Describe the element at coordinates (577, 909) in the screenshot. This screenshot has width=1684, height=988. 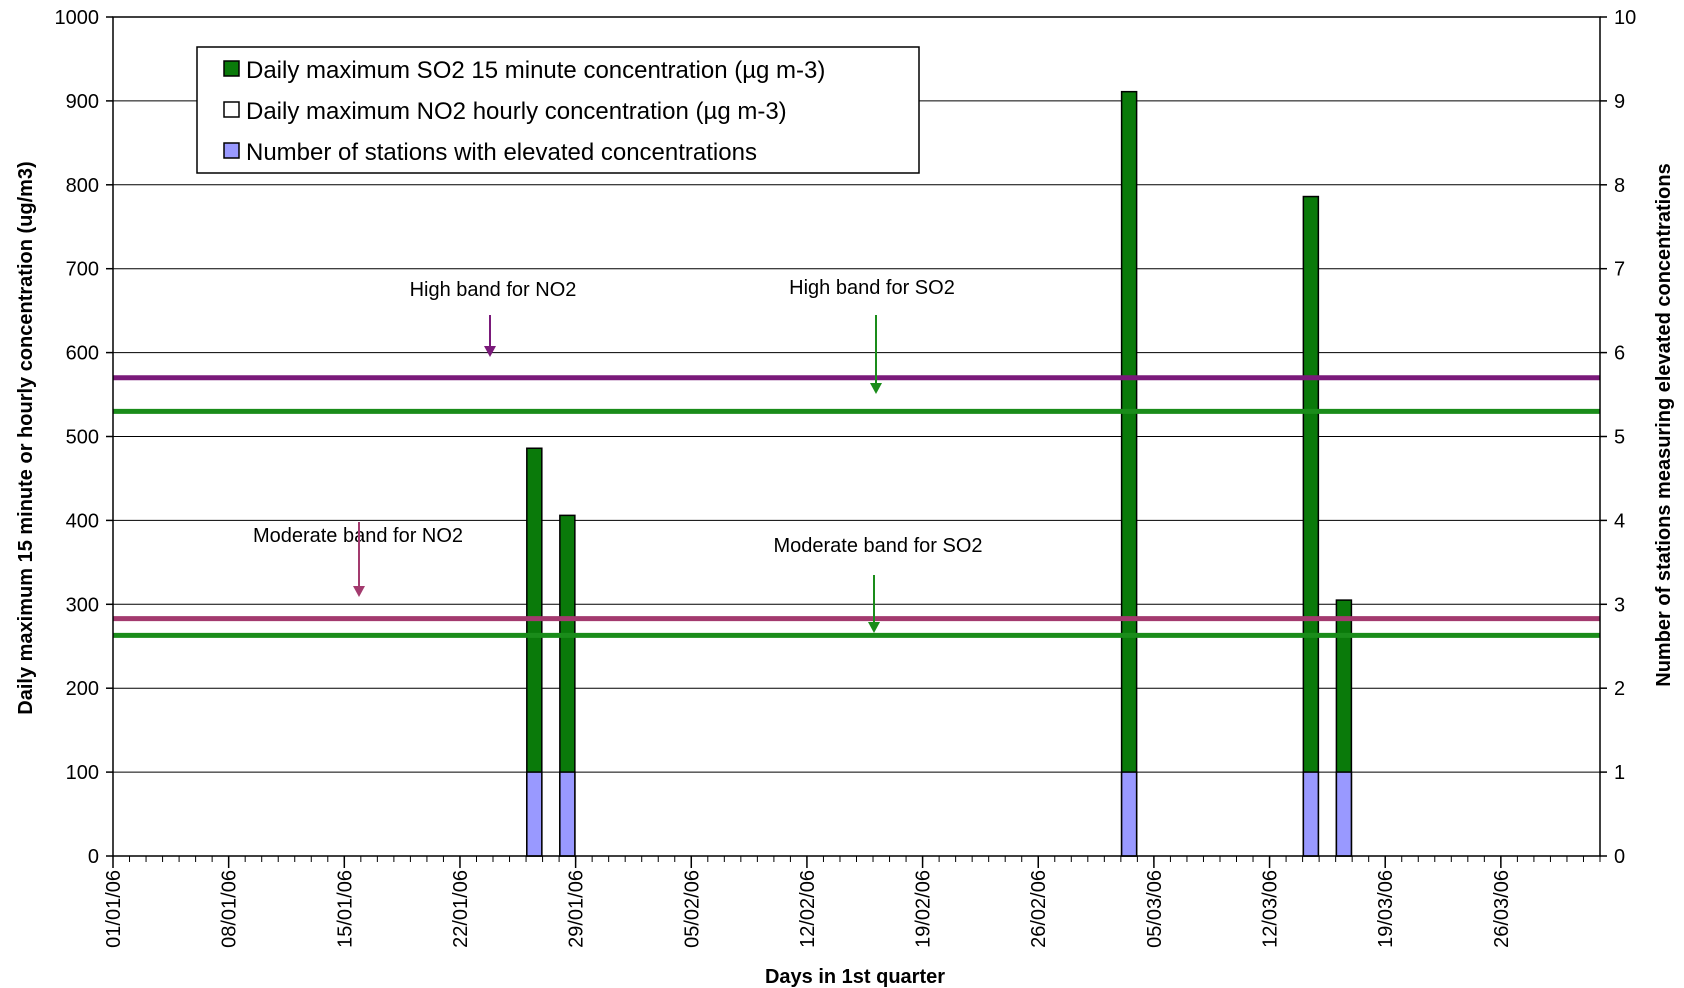
I see `x-tick-label: 29/01/06` at that location.